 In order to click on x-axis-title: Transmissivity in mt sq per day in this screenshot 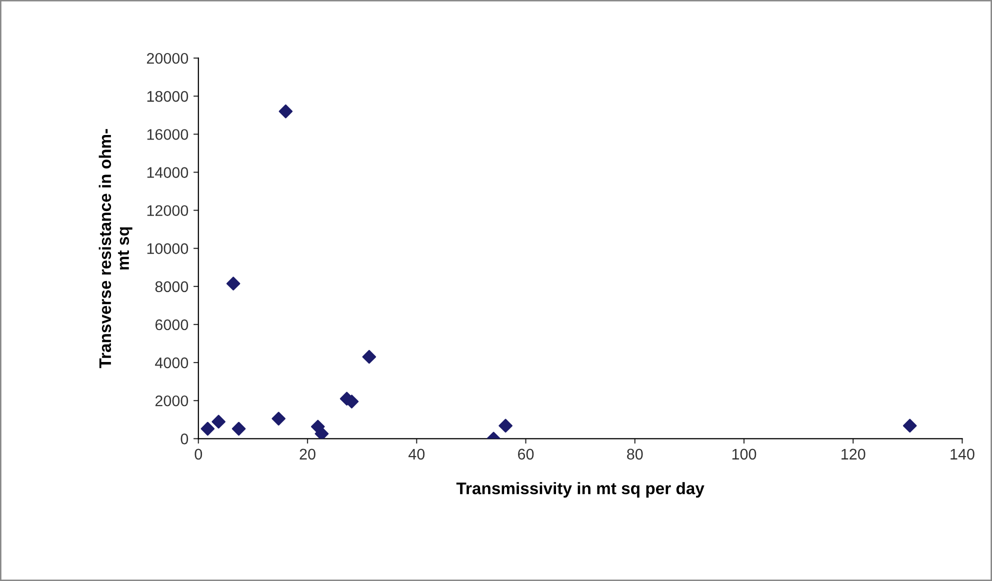, I will do `click(580, 490)`.